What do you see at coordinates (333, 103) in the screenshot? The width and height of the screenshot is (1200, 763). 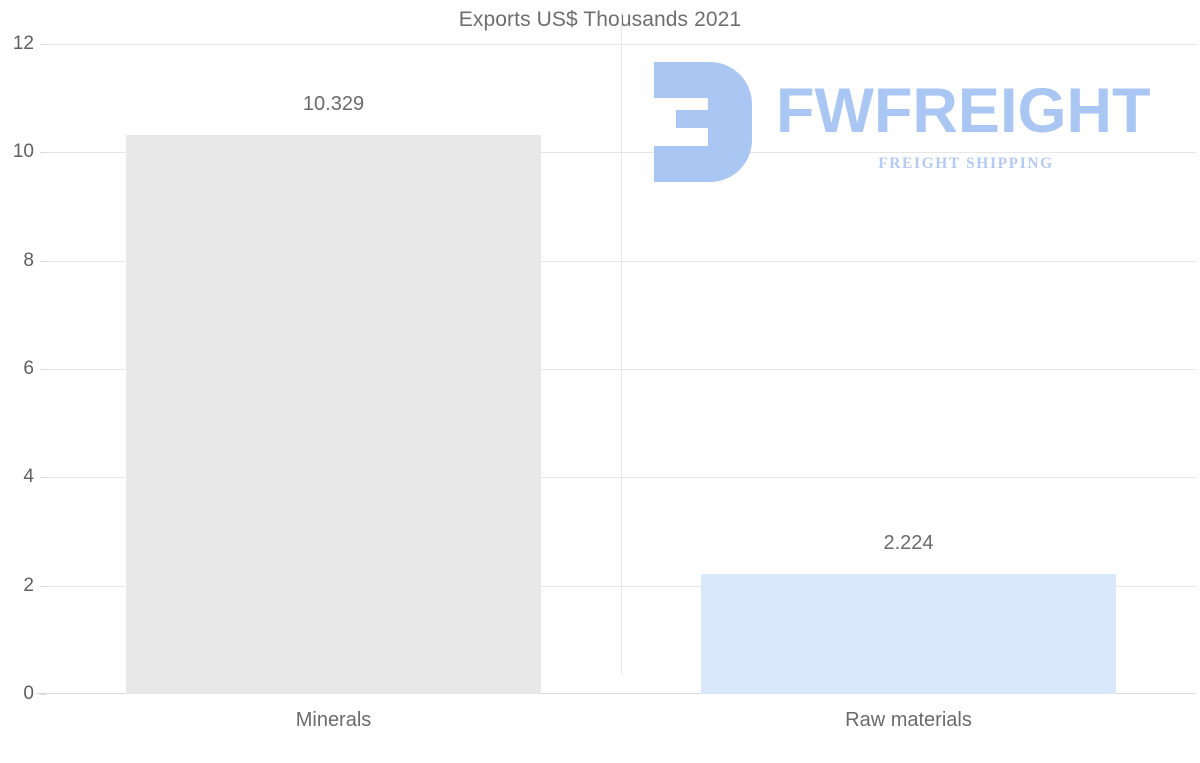 I see `bar-value-label: 10.329` at bounding box center [333, 103].